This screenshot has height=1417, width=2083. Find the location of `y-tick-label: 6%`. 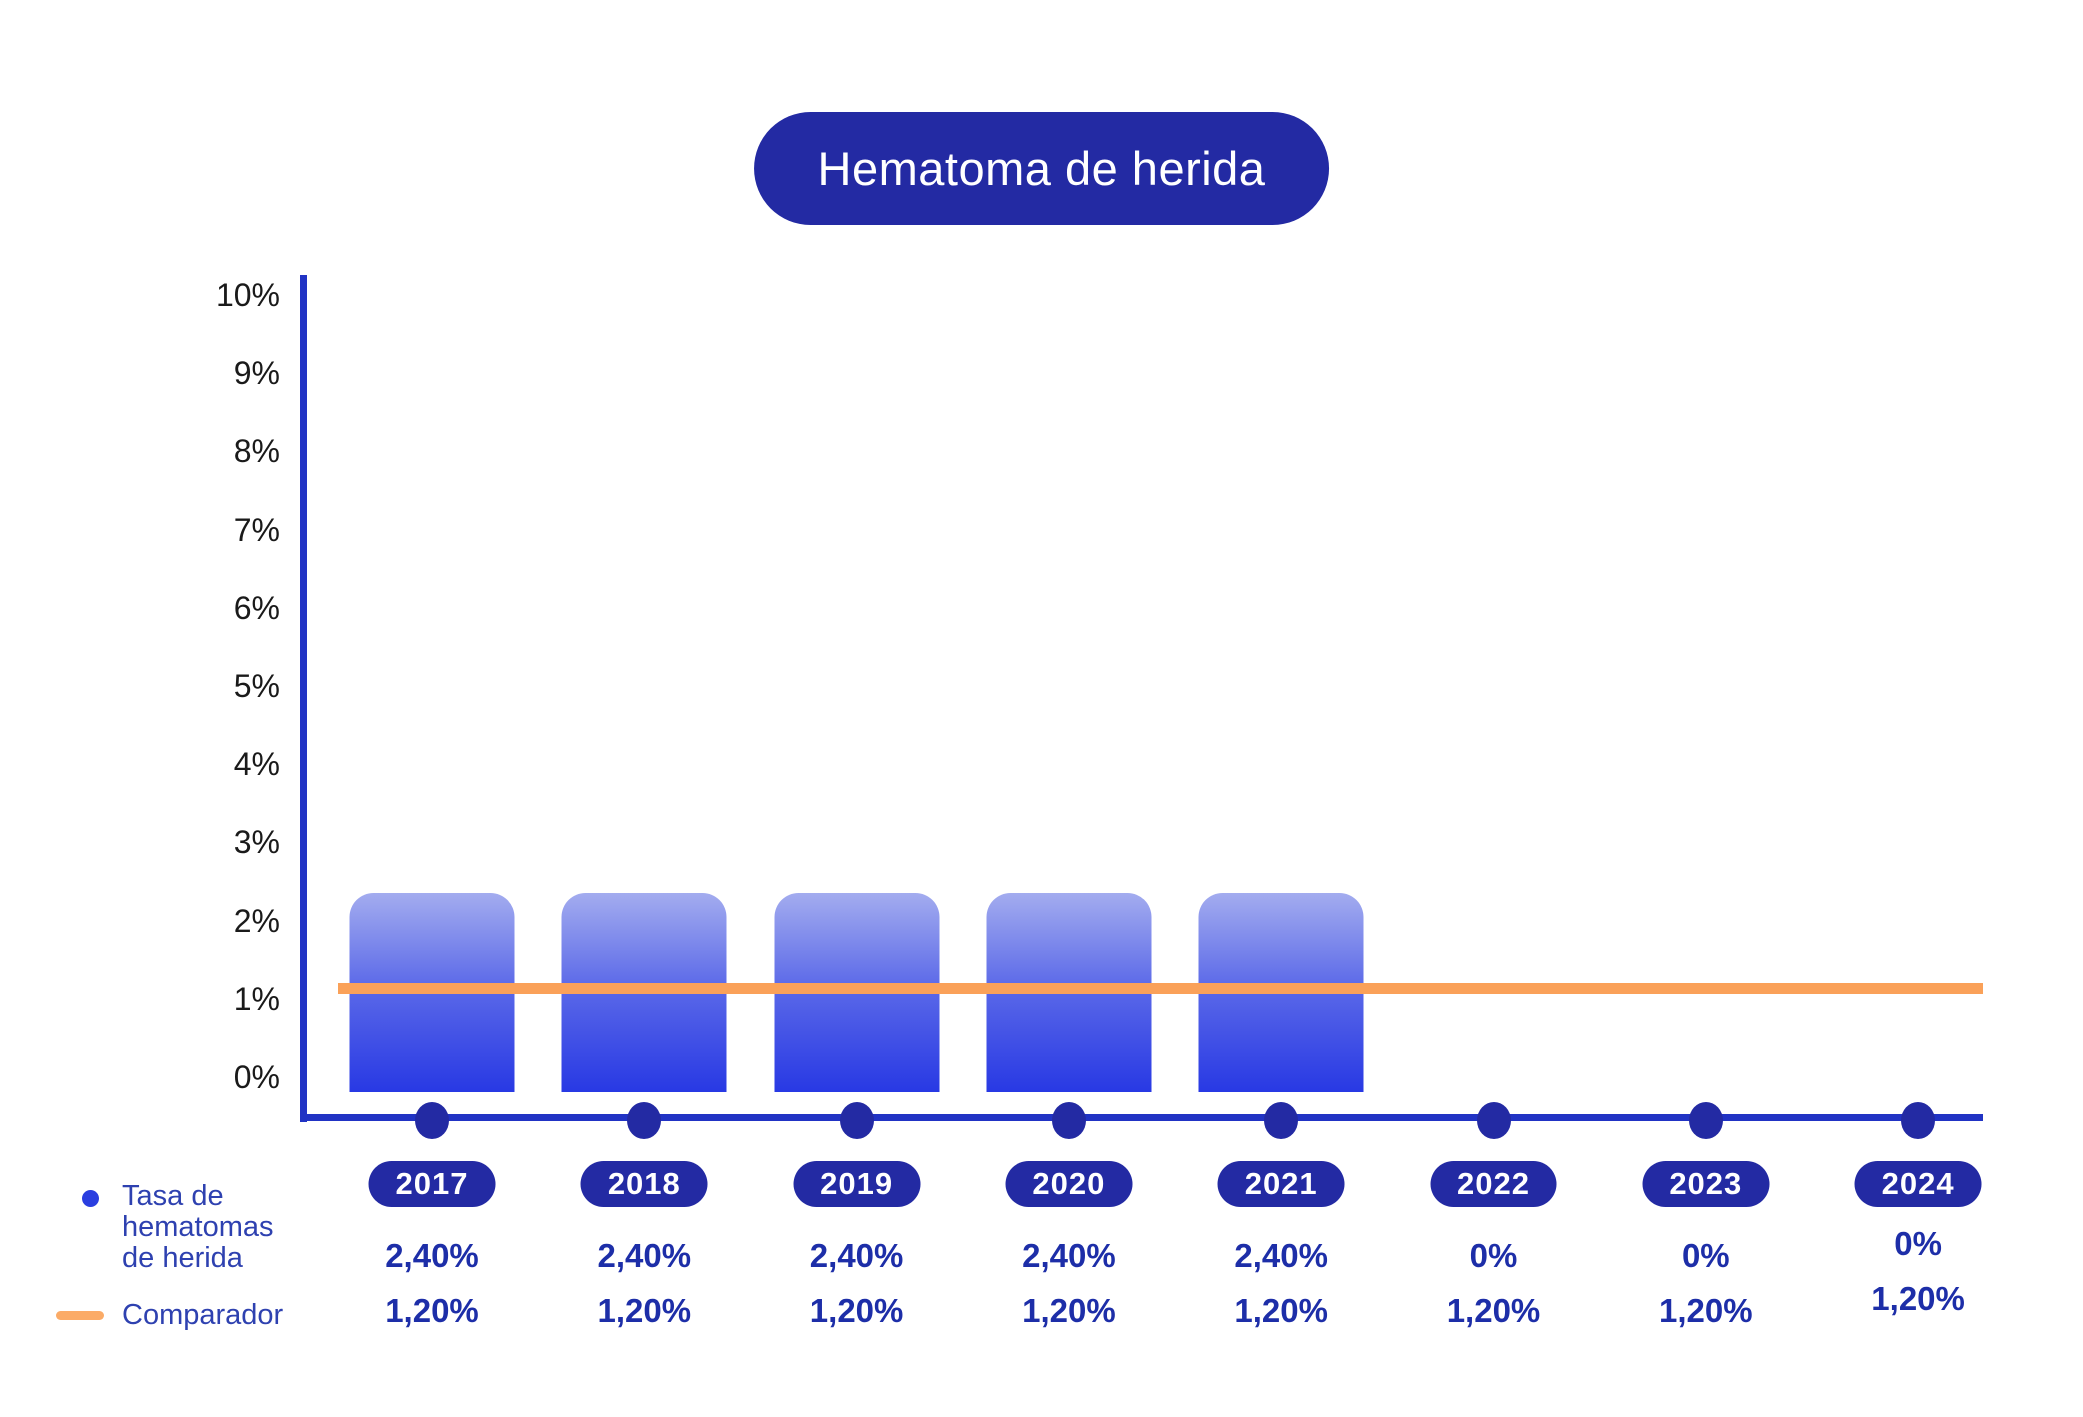

y-tick-label: 6% is located at coordinates (256, 607).